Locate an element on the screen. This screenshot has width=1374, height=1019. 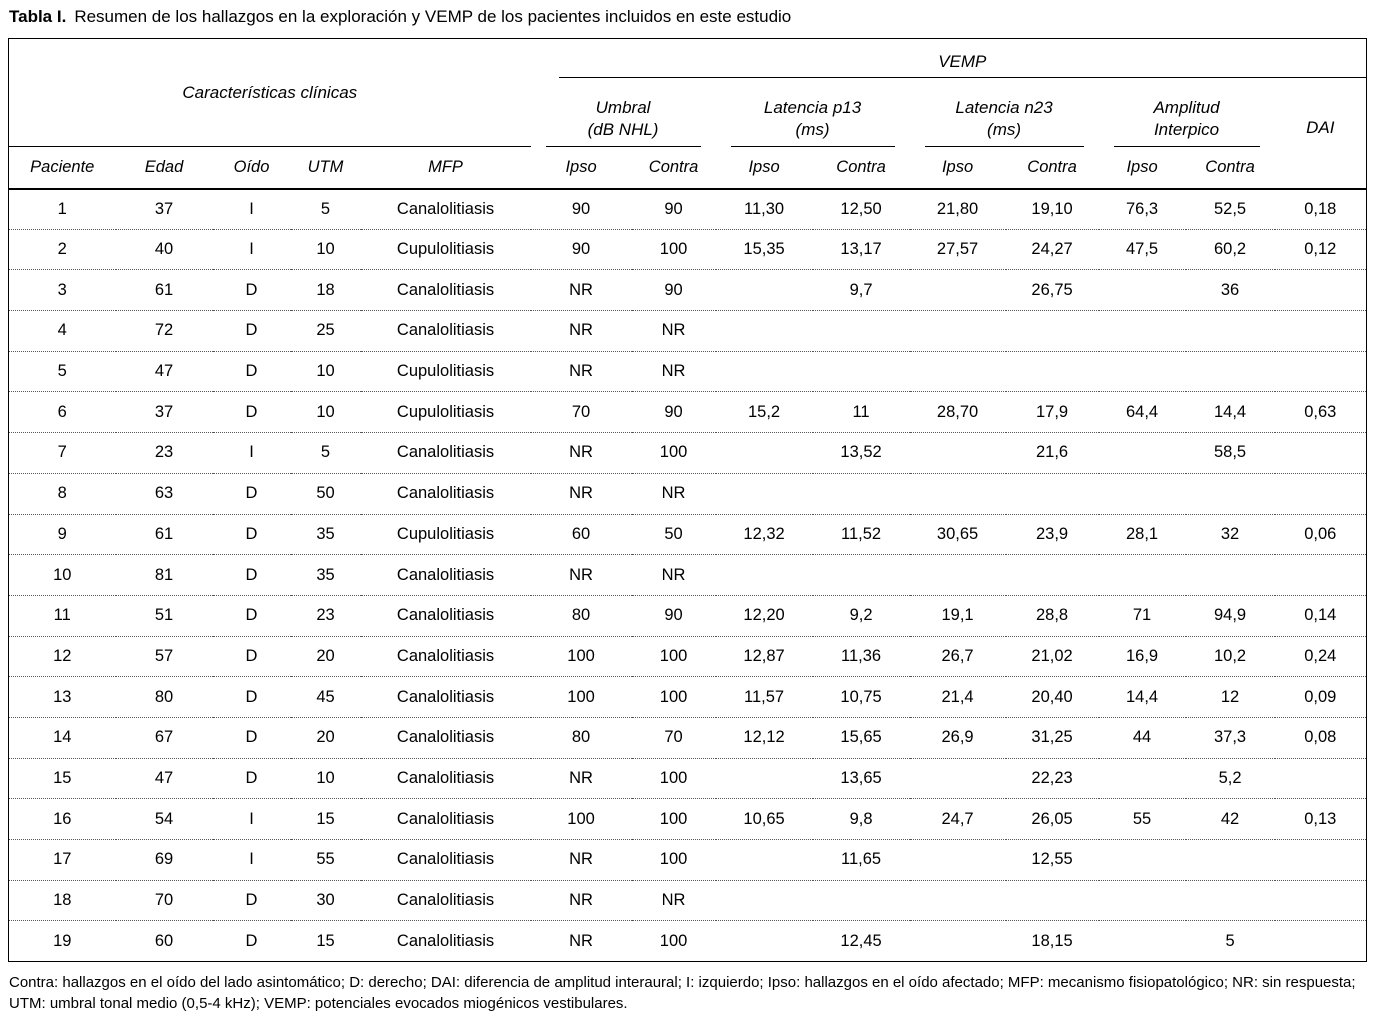
table-cell: 67 is located at coordinates (164, 737).